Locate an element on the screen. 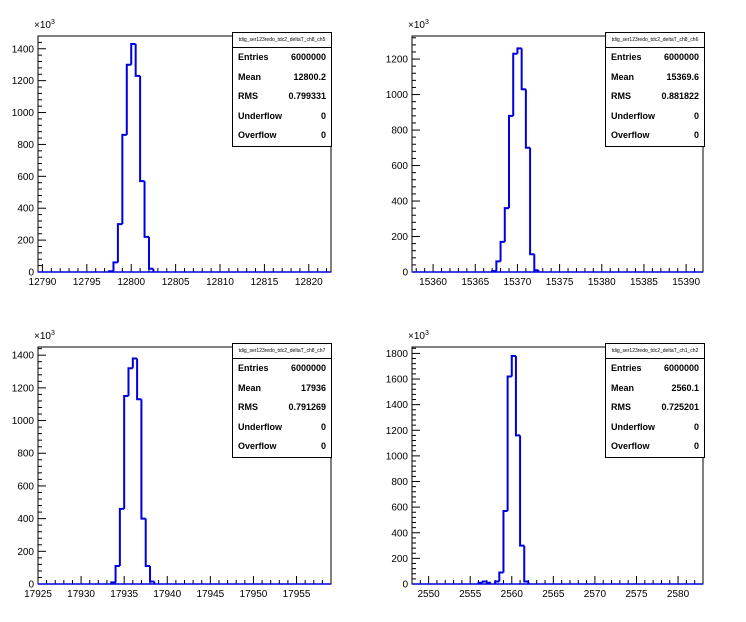 The height and width of the screenshot is (622, 746). x-tick-label: 12795 is located at coordinates (87, 282).